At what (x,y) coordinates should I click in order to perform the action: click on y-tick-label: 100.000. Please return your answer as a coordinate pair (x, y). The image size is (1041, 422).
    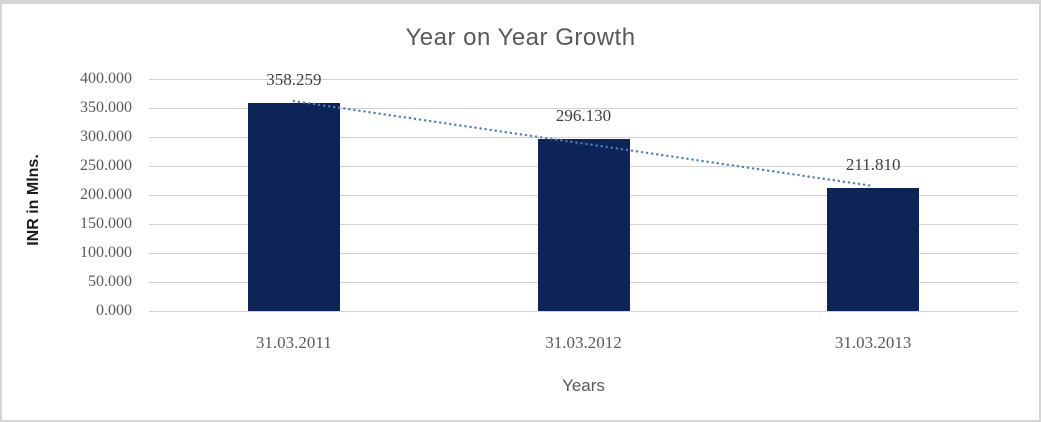
    Looking at the image, I should click on (106, 252).